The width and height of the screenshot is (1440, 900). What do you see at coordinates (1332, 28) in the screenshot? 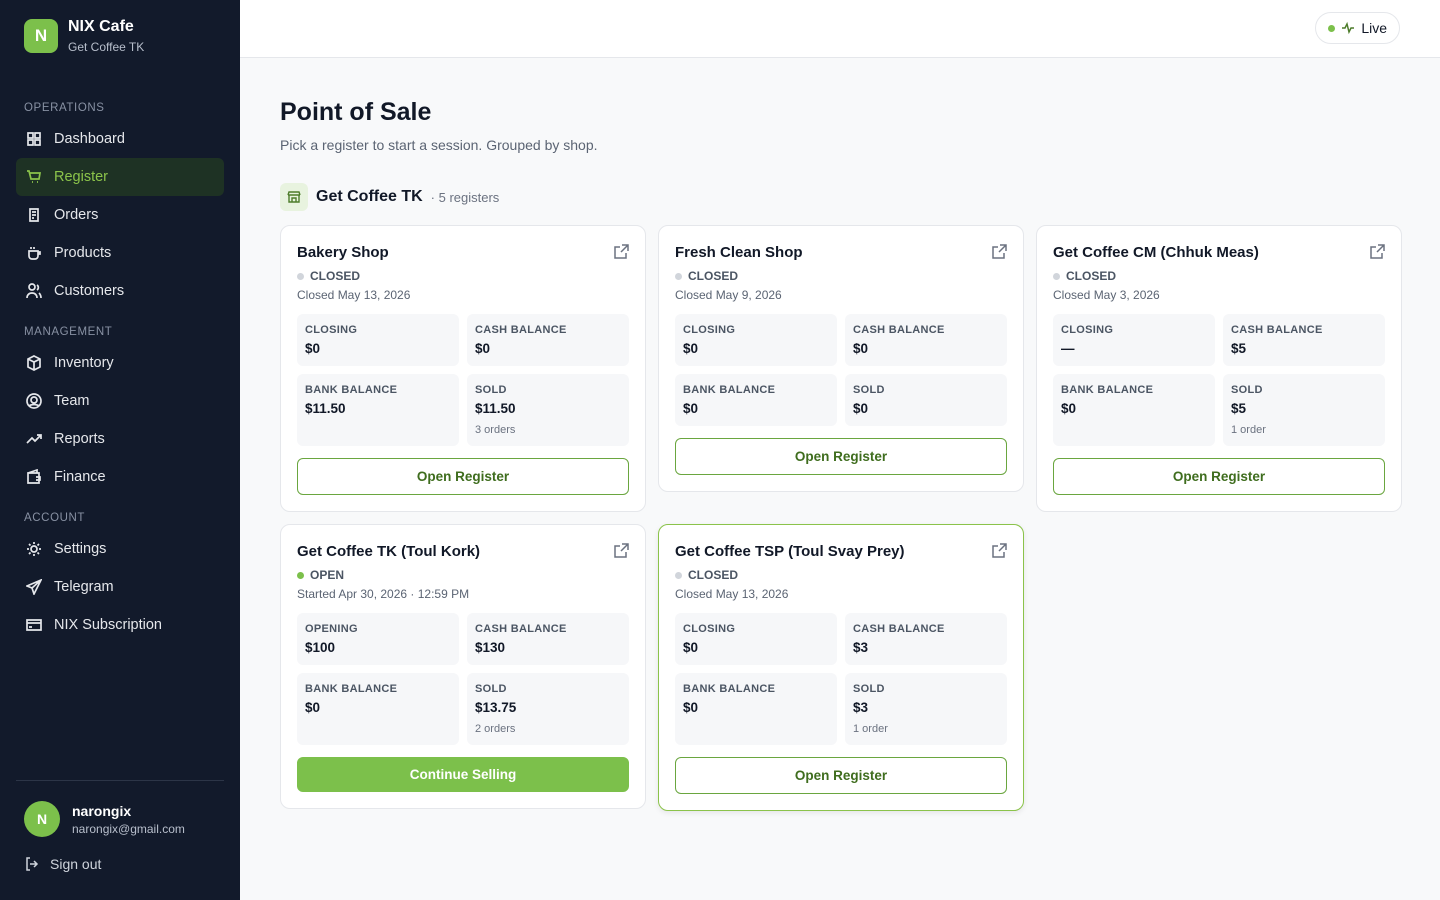
I see `live-dot` at bounding box center [1332, 28].